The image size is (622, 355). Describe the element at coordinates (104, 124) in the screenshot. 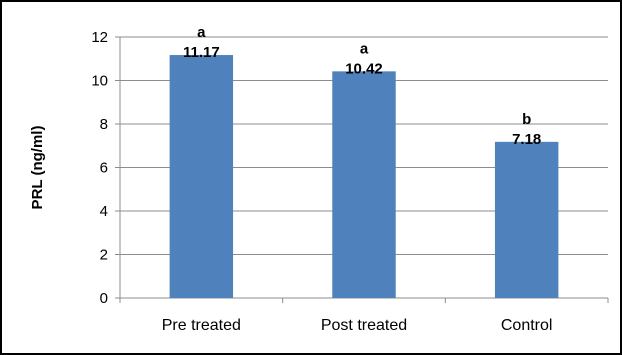

I see `y-tick-label: 8` at that location.